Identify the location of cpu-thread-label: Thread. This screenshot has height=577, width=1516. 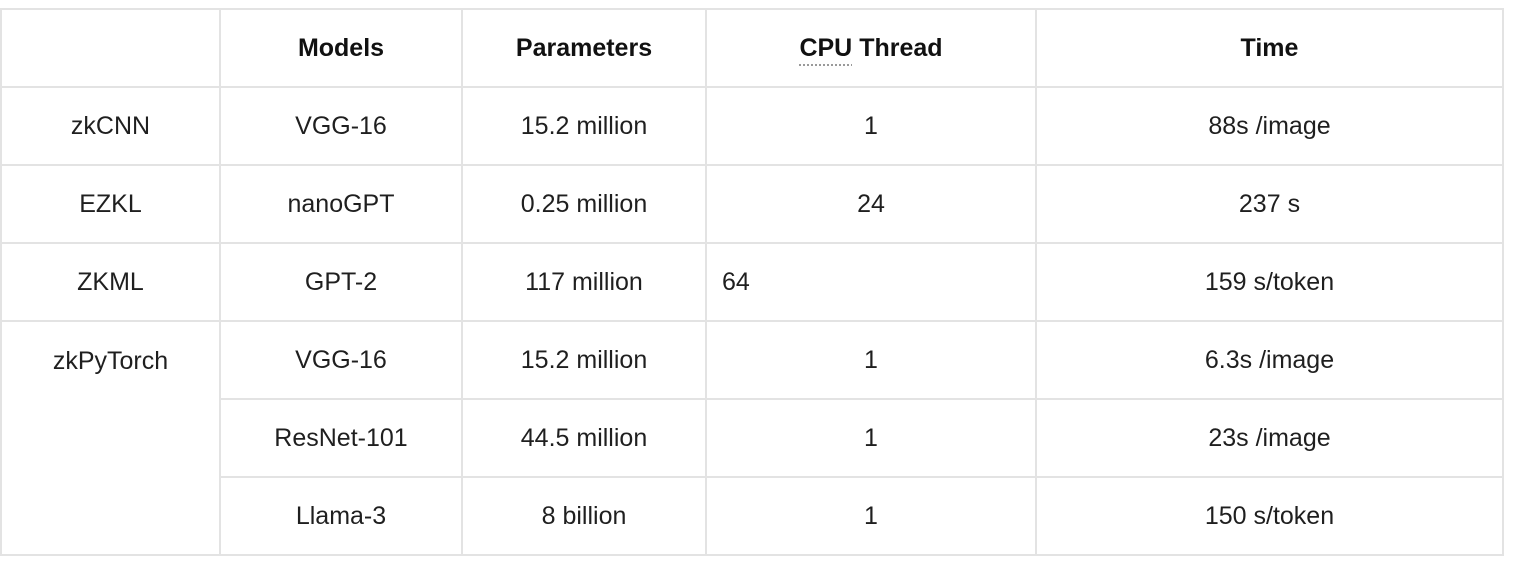
(897, 47).